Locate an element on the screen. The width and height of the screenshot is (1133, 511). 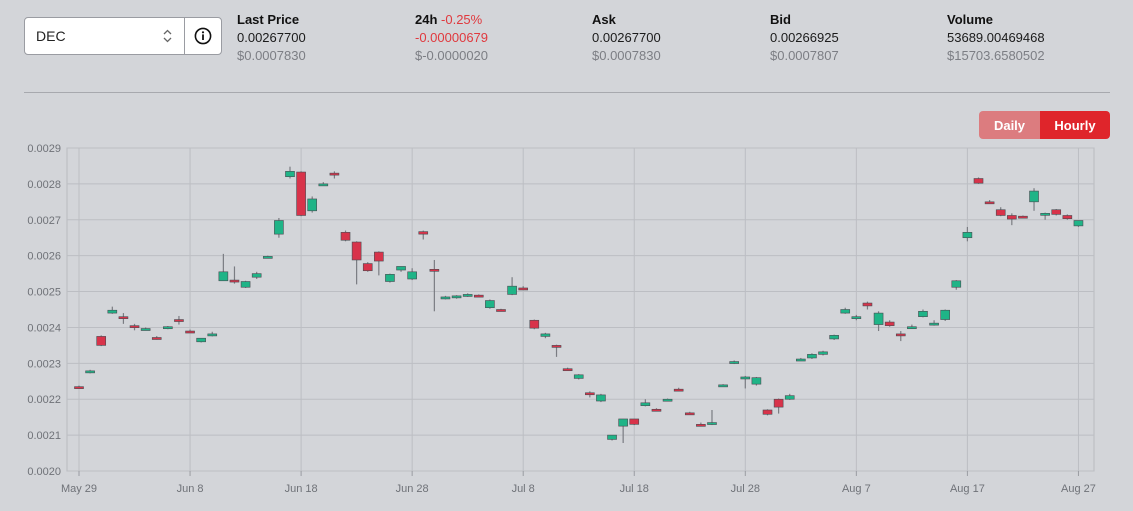
ask-value: 0.00267700 is located at coordinates (626, 37).